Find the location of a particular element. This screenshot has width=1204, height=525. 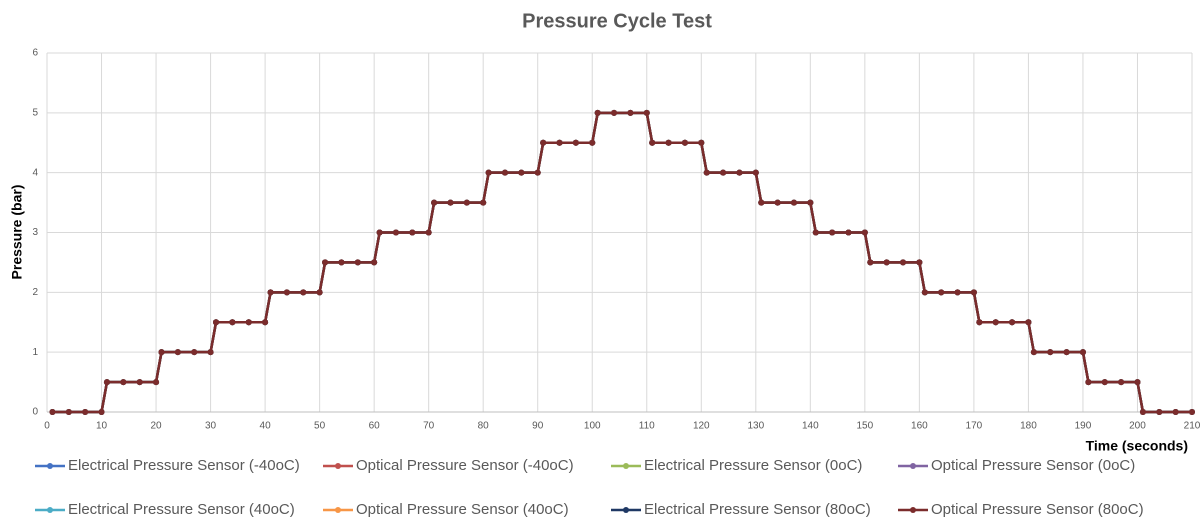

x-tick-label: 40 is located at coordinates (266, 426).